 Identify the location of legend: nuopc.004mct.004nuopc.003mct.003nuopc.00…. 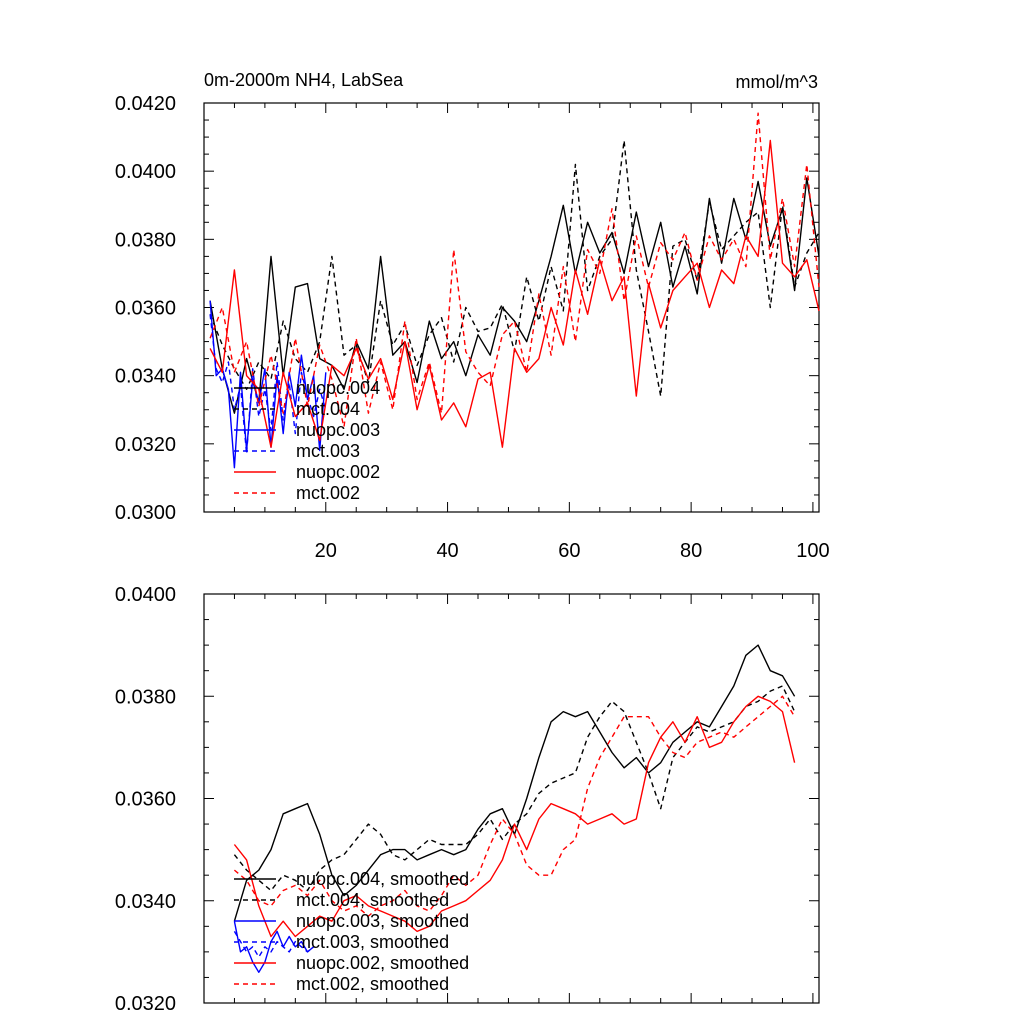
(307, 440).